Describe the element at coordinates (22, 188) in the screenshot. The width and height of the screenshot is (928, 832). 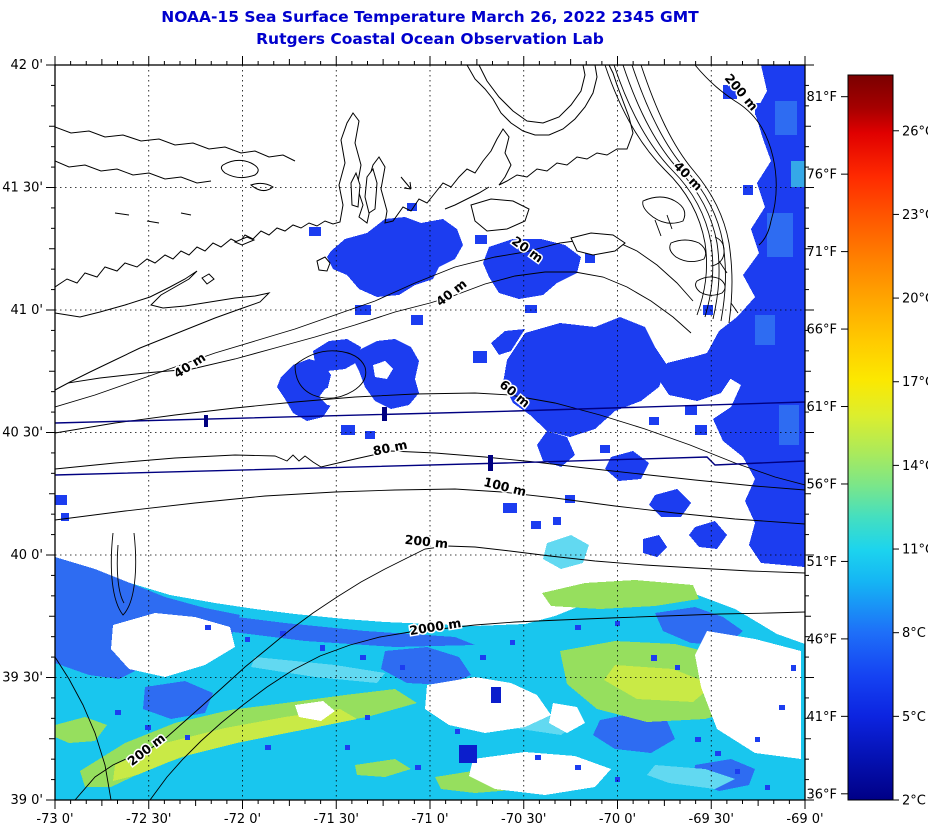
I see `y-axis-label: 41 30'` at that location.